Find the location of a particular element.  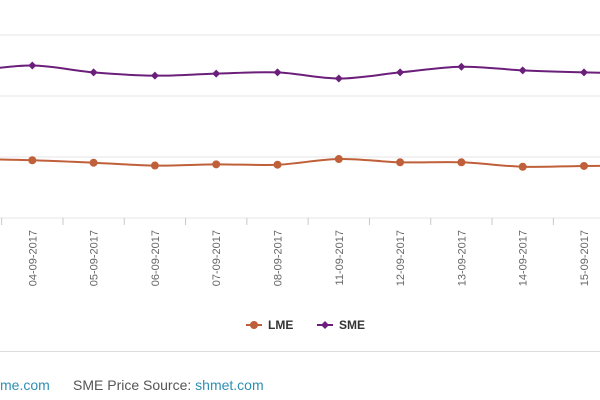

x-tick-label: 04-09-2017 is located at coordinates (33, 258).